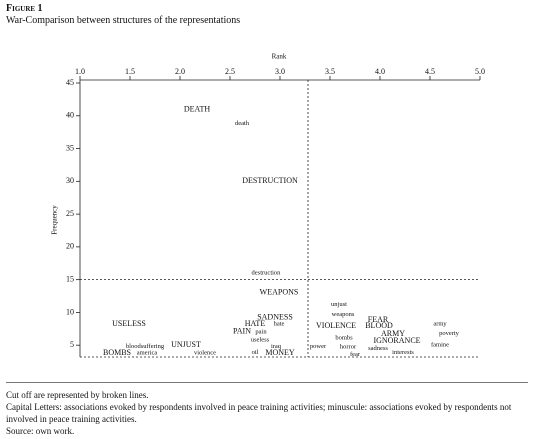  I want to click on y-tick-label: 10, so click(70, 311).